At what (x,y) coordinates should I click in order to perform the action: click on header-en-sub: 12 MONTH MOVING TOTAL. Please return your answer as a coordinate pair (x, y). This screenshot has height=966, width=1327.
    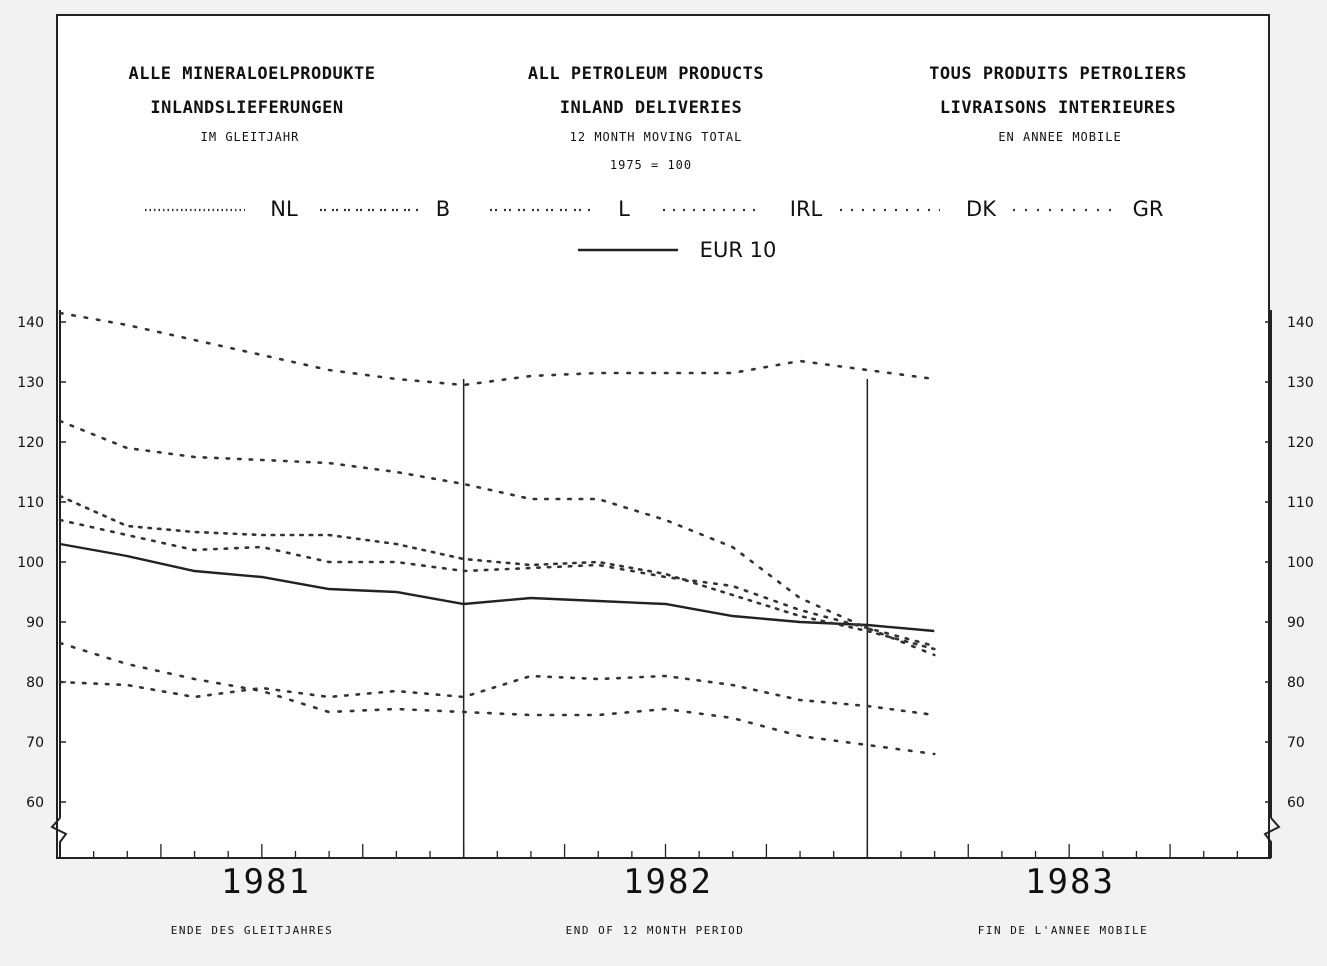
    Looking at the image, I should click on (656, 137).